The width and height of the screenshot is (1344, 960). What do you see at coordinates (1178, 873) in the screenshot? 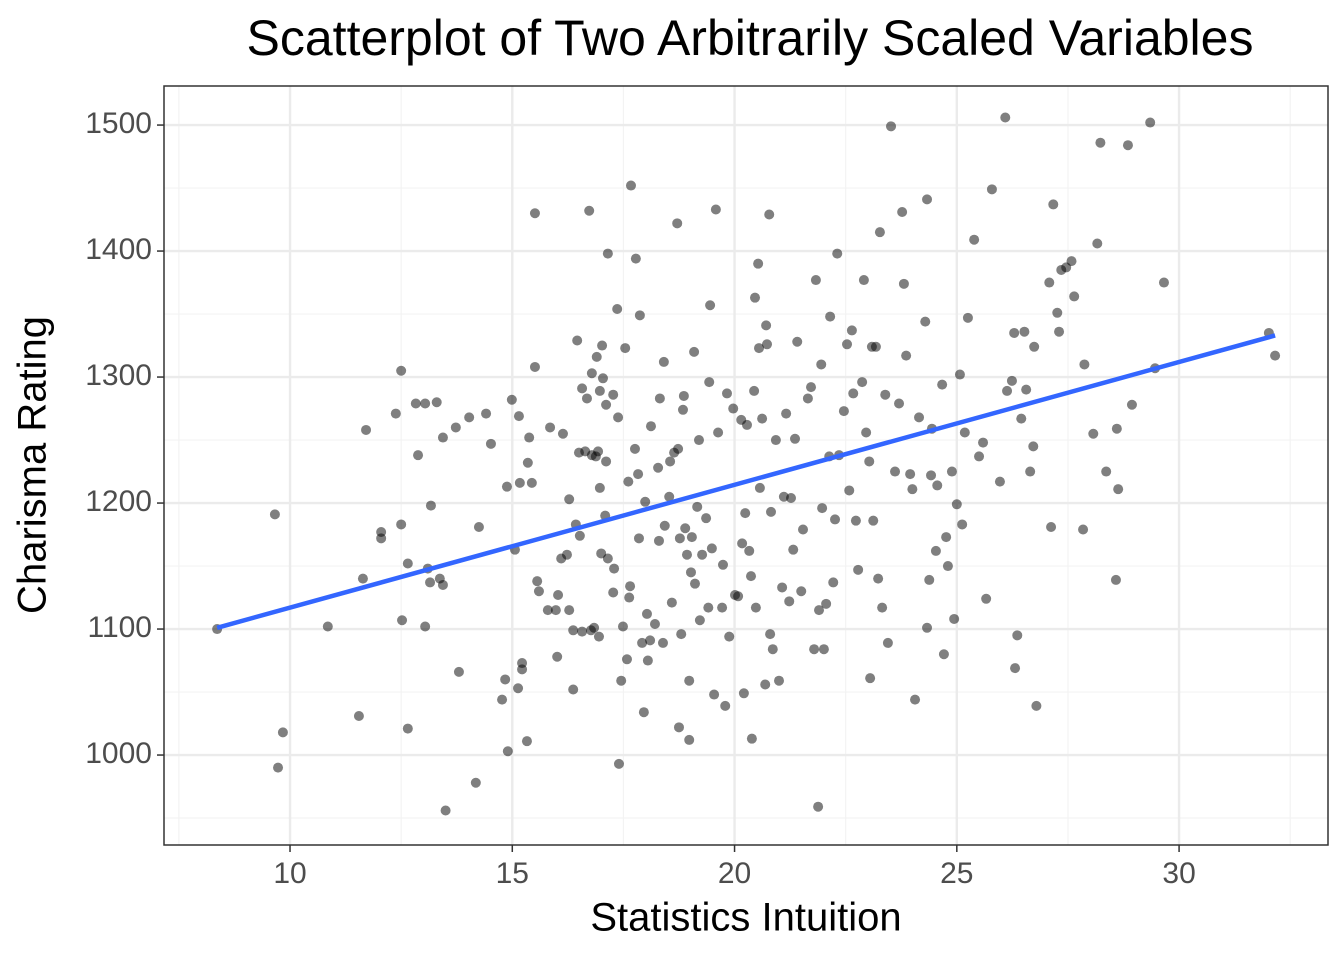
I see `x-tick-label: 30` at bounding box center [1178, 873].